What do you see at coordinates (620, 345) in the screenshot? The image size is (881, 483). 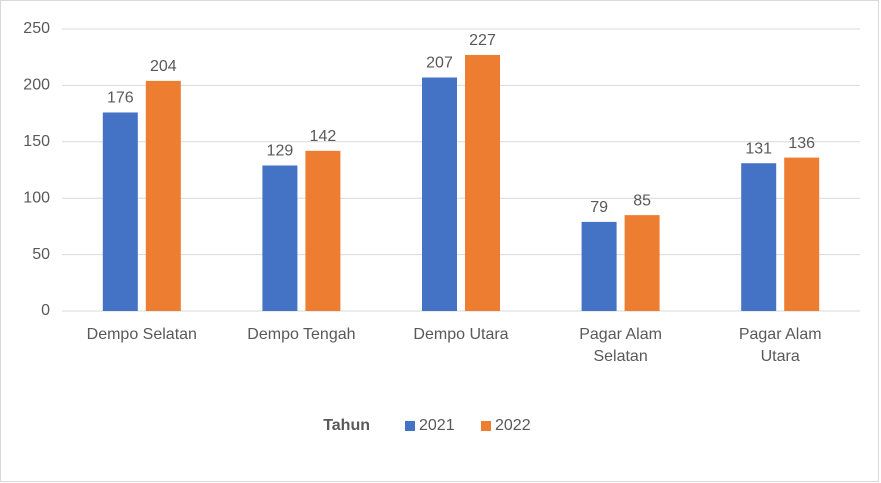 I see `x-tick-label: Pagar Alam Selatan` at bounding box center [620, 345].